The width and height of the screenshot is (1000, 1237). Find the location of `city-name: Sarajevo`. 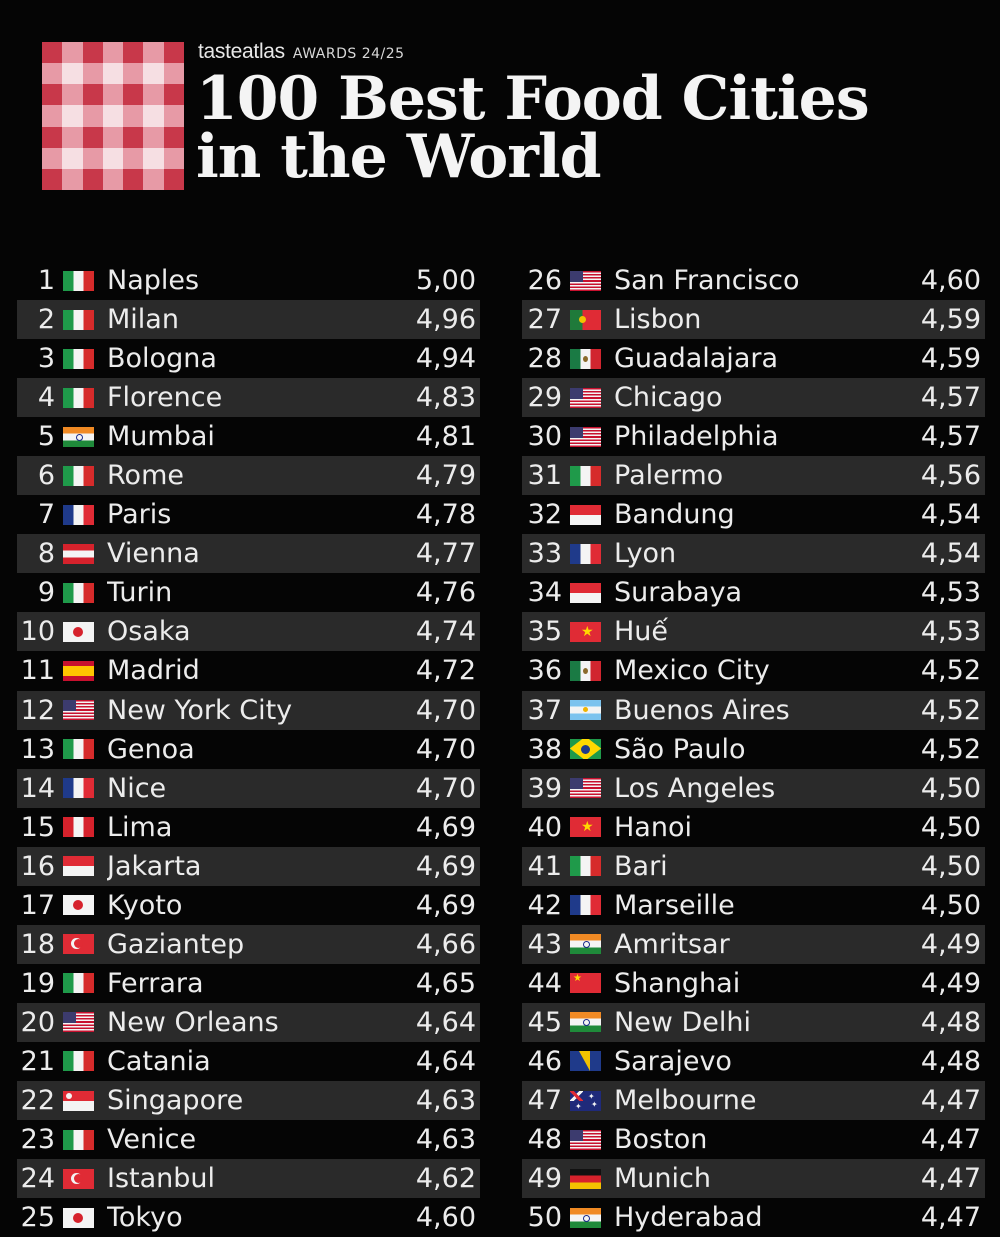

city-name: Sarajevo is located at coordinates (673, 1061).